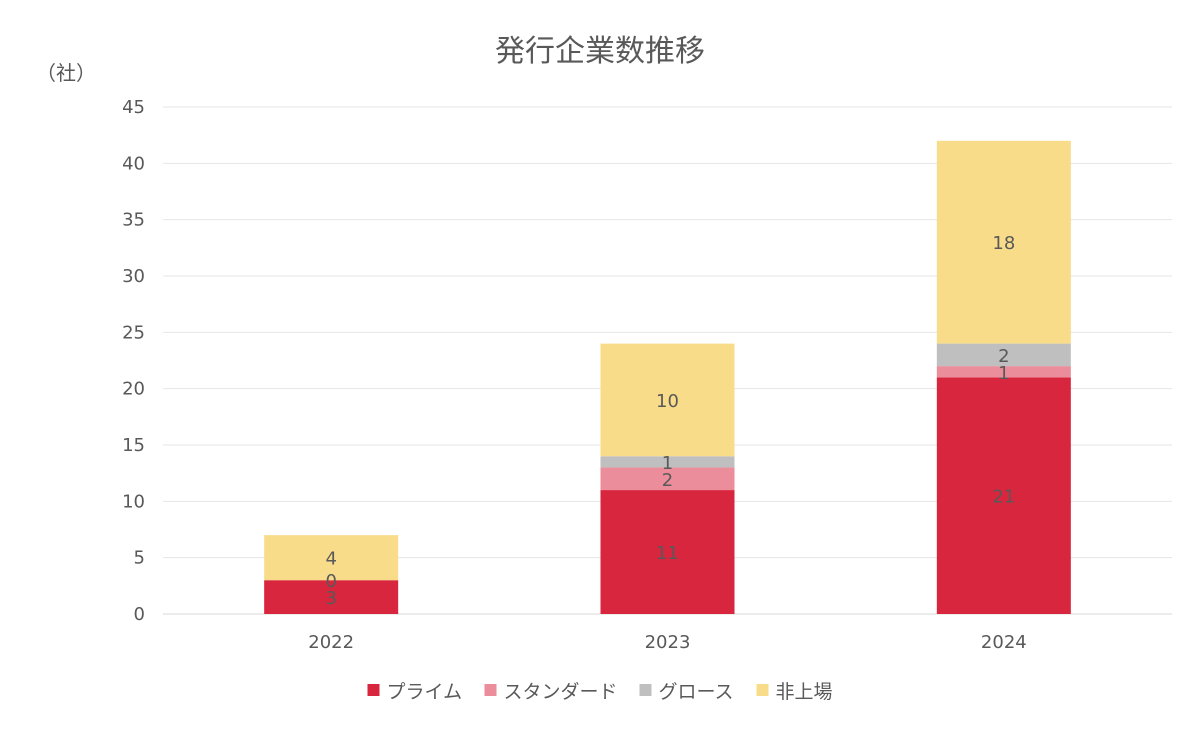 The height and width of the screenshot is (729, 1200). I want to click on data-label: 21, so click(1003, 497).